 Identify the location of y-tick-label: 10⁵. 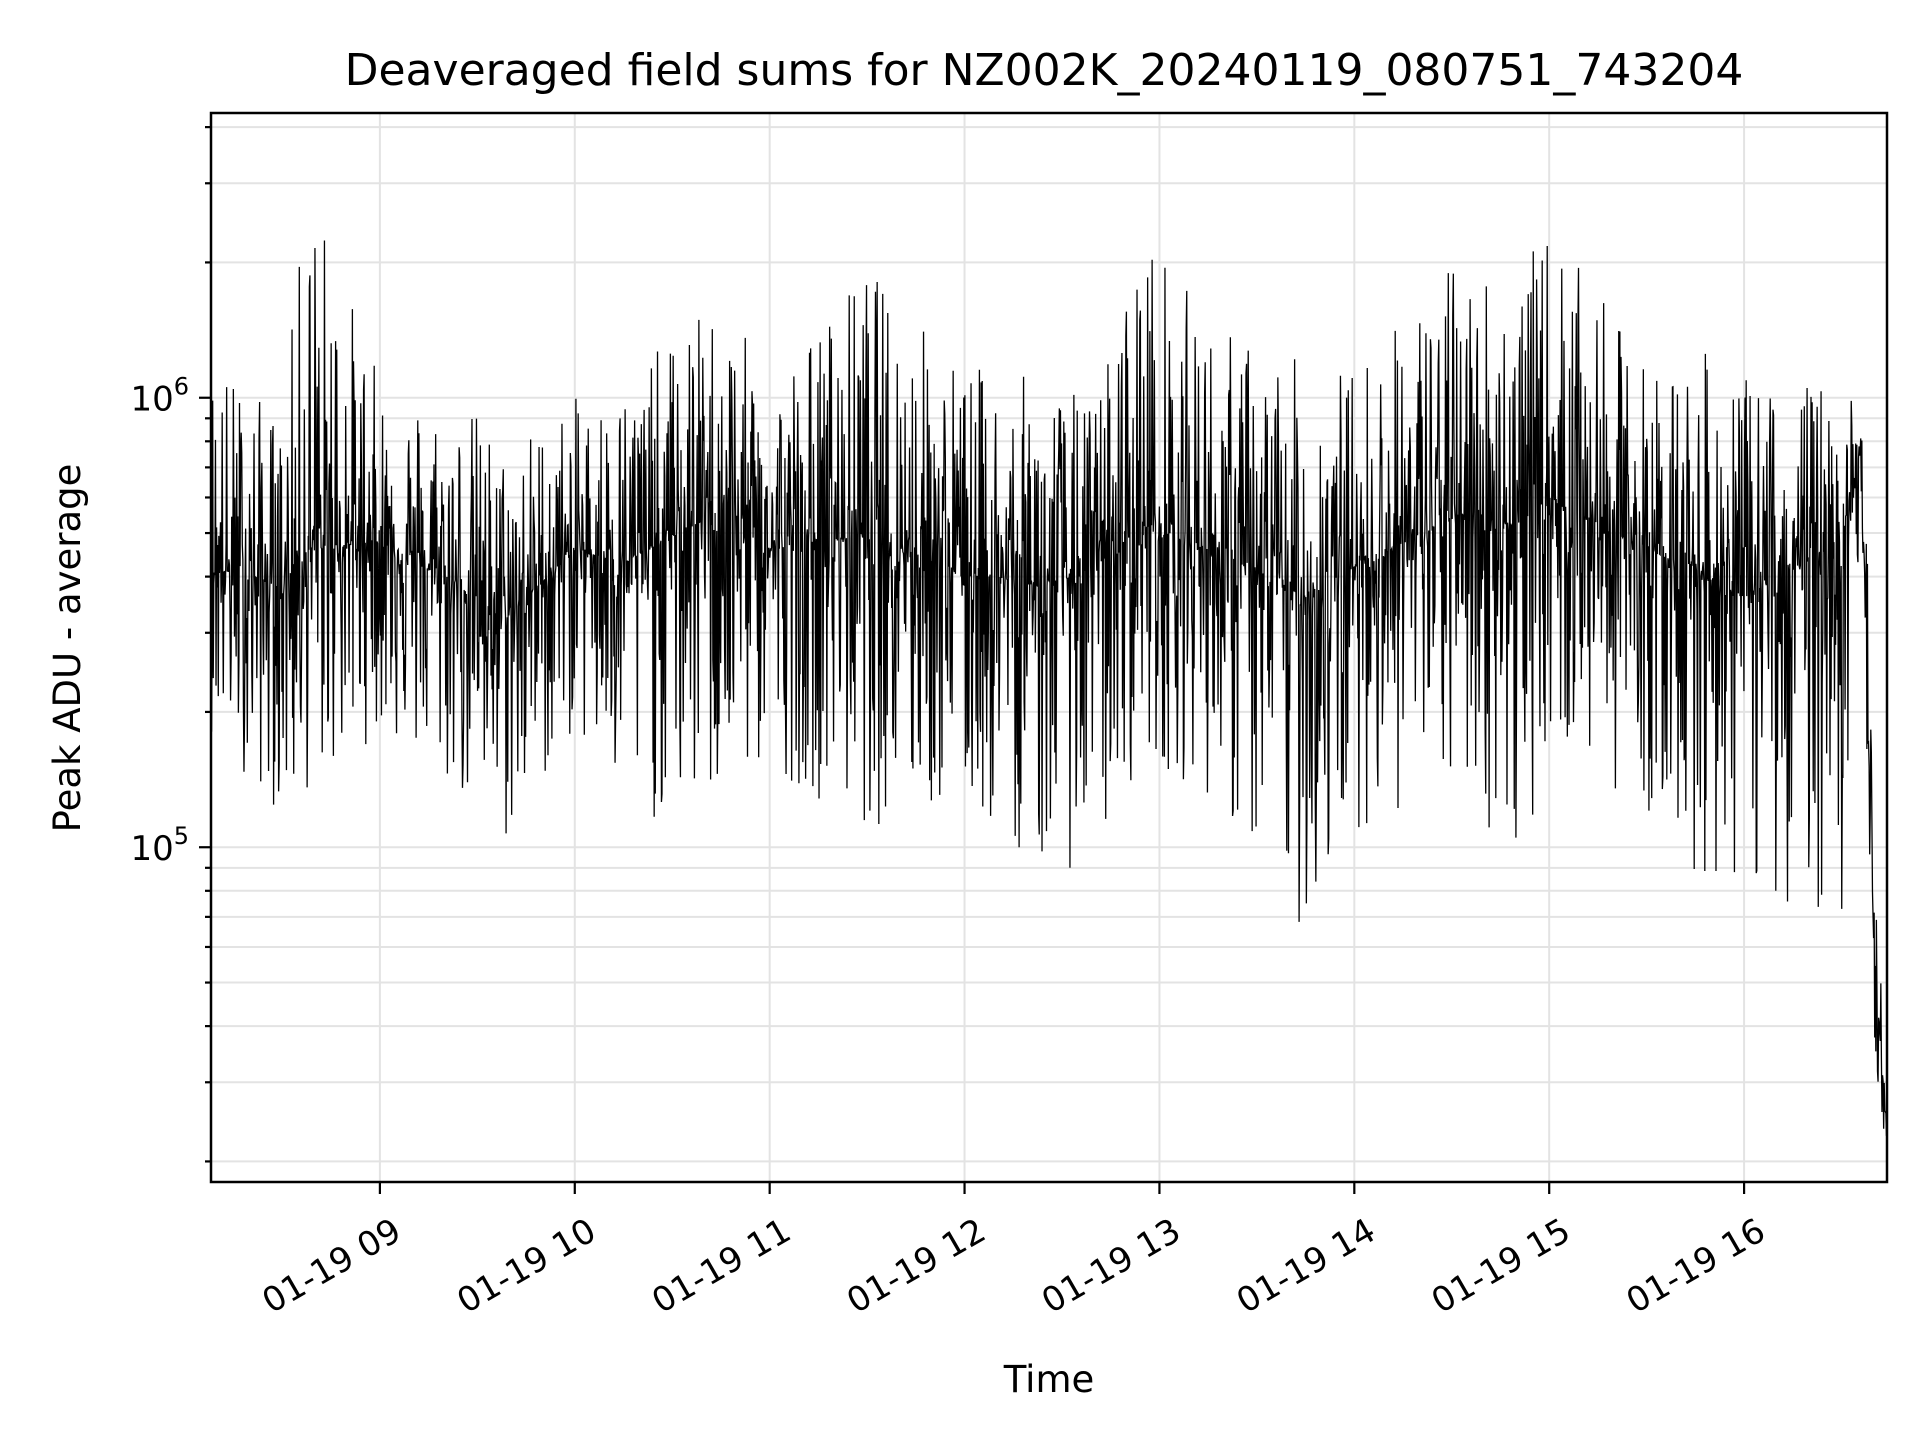
(159, 845).